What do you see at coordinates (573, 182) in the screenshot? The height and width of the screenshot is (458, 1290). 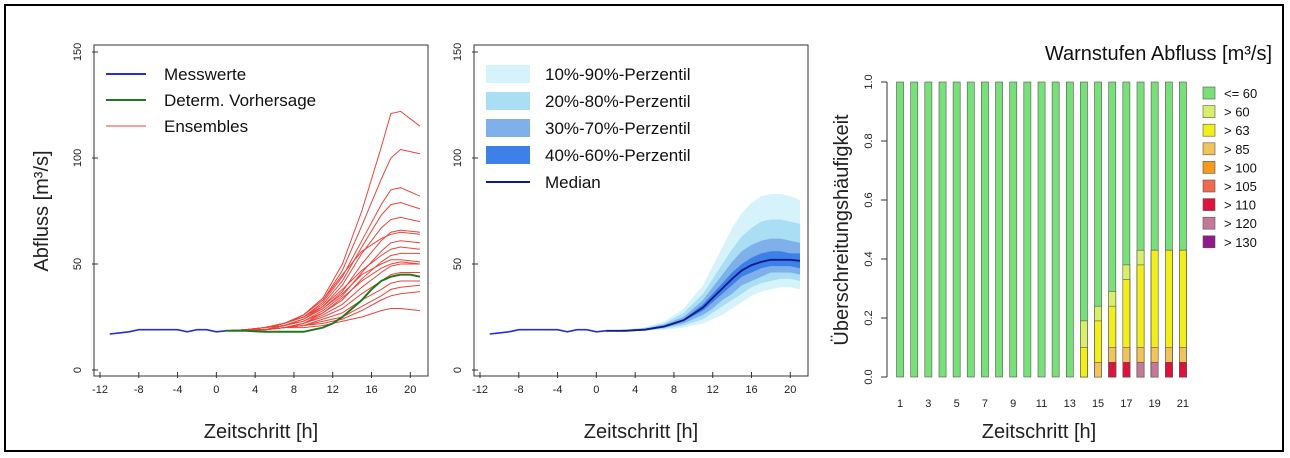 I see `legend-label: Median` at bounding box center [573, 182].